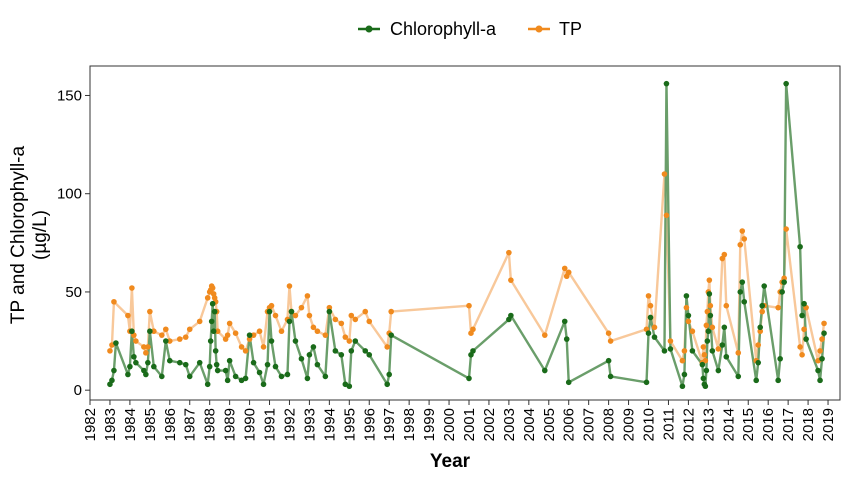 This screenshot has width=850, height=478. Describe the element at coordinates (728, 424) in the screenshot. I see `x-tick-label: 2014` at that location.